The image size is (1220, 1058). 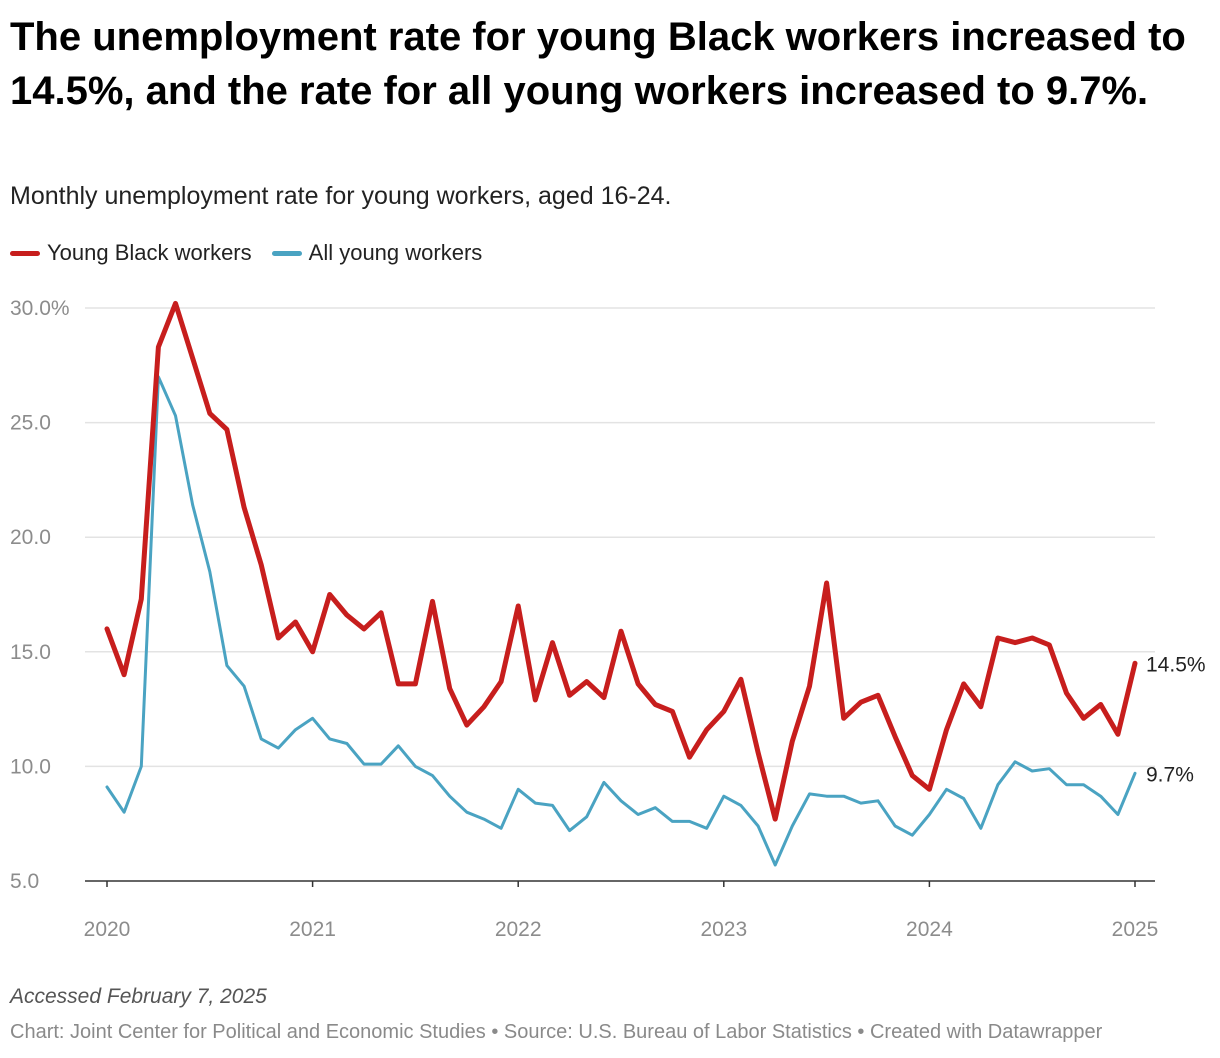 What do you see at coordinates (518, 929) in the screenshot?
I see `x-tick-label: 2022` at bounding box center [518, 929].